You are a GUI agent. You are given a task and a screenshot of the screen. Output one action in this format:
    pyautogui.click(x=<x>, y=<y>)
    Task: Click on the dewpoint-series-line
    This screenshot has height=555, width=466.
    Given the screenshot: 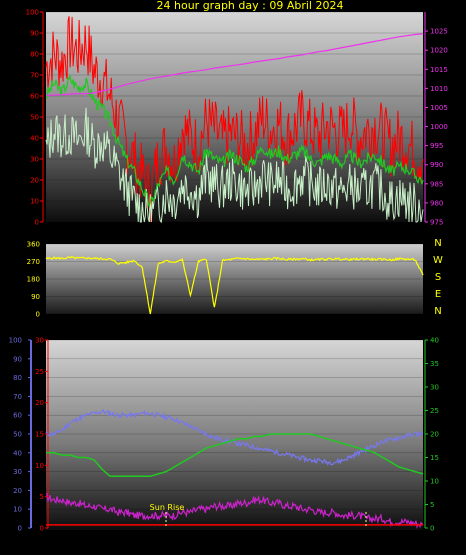 What is the action you would take?
    pyautogui.click(x=235, y=455)
    